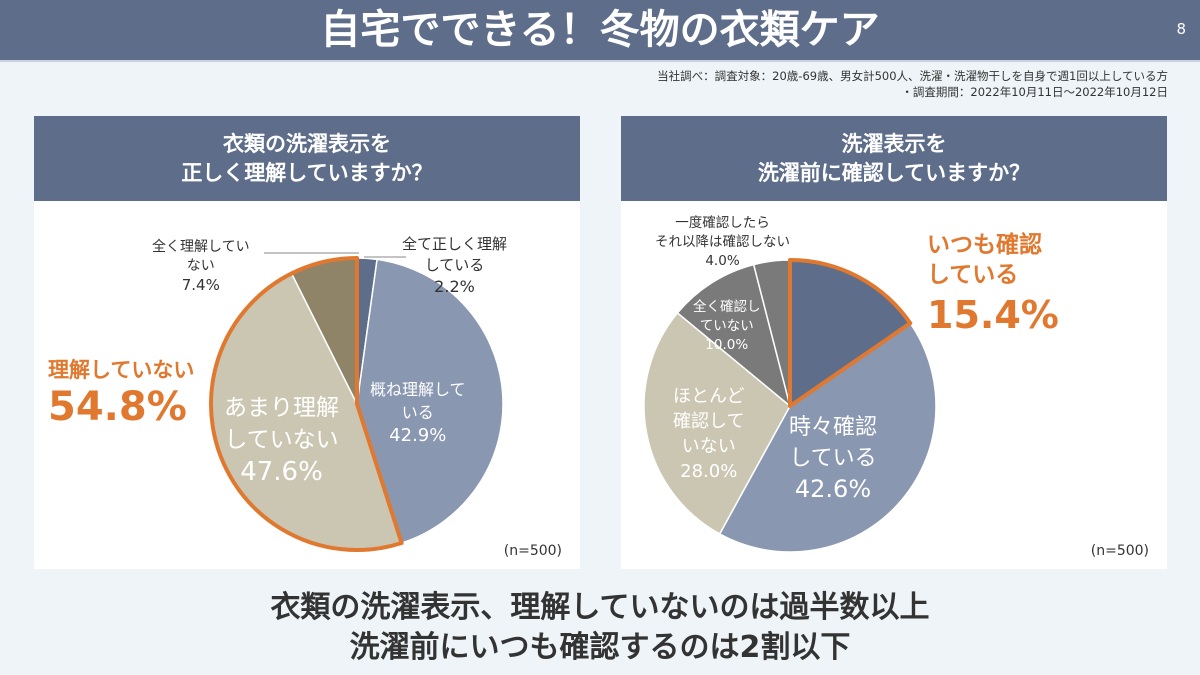 Image resolution: width=1200 pixels, height=675 pixels. Describe the element at coordinates (117, 407) in the screenshot. I see `highlight-value: 54.8%` at that location.